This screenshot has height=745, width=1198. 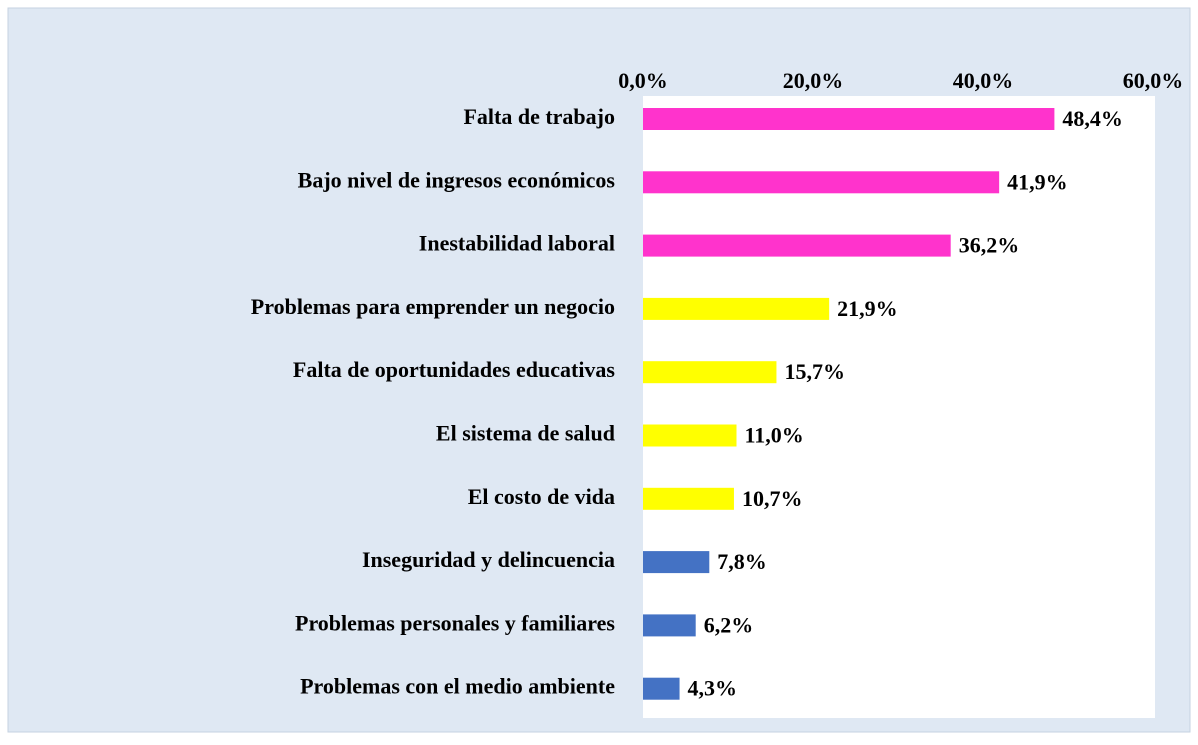 What do you see at coordinates (457, 179) in the screenshot?
I see `y-tick-label: Bajo nivel de ingresos económicos` at bounding box center [457, 179].